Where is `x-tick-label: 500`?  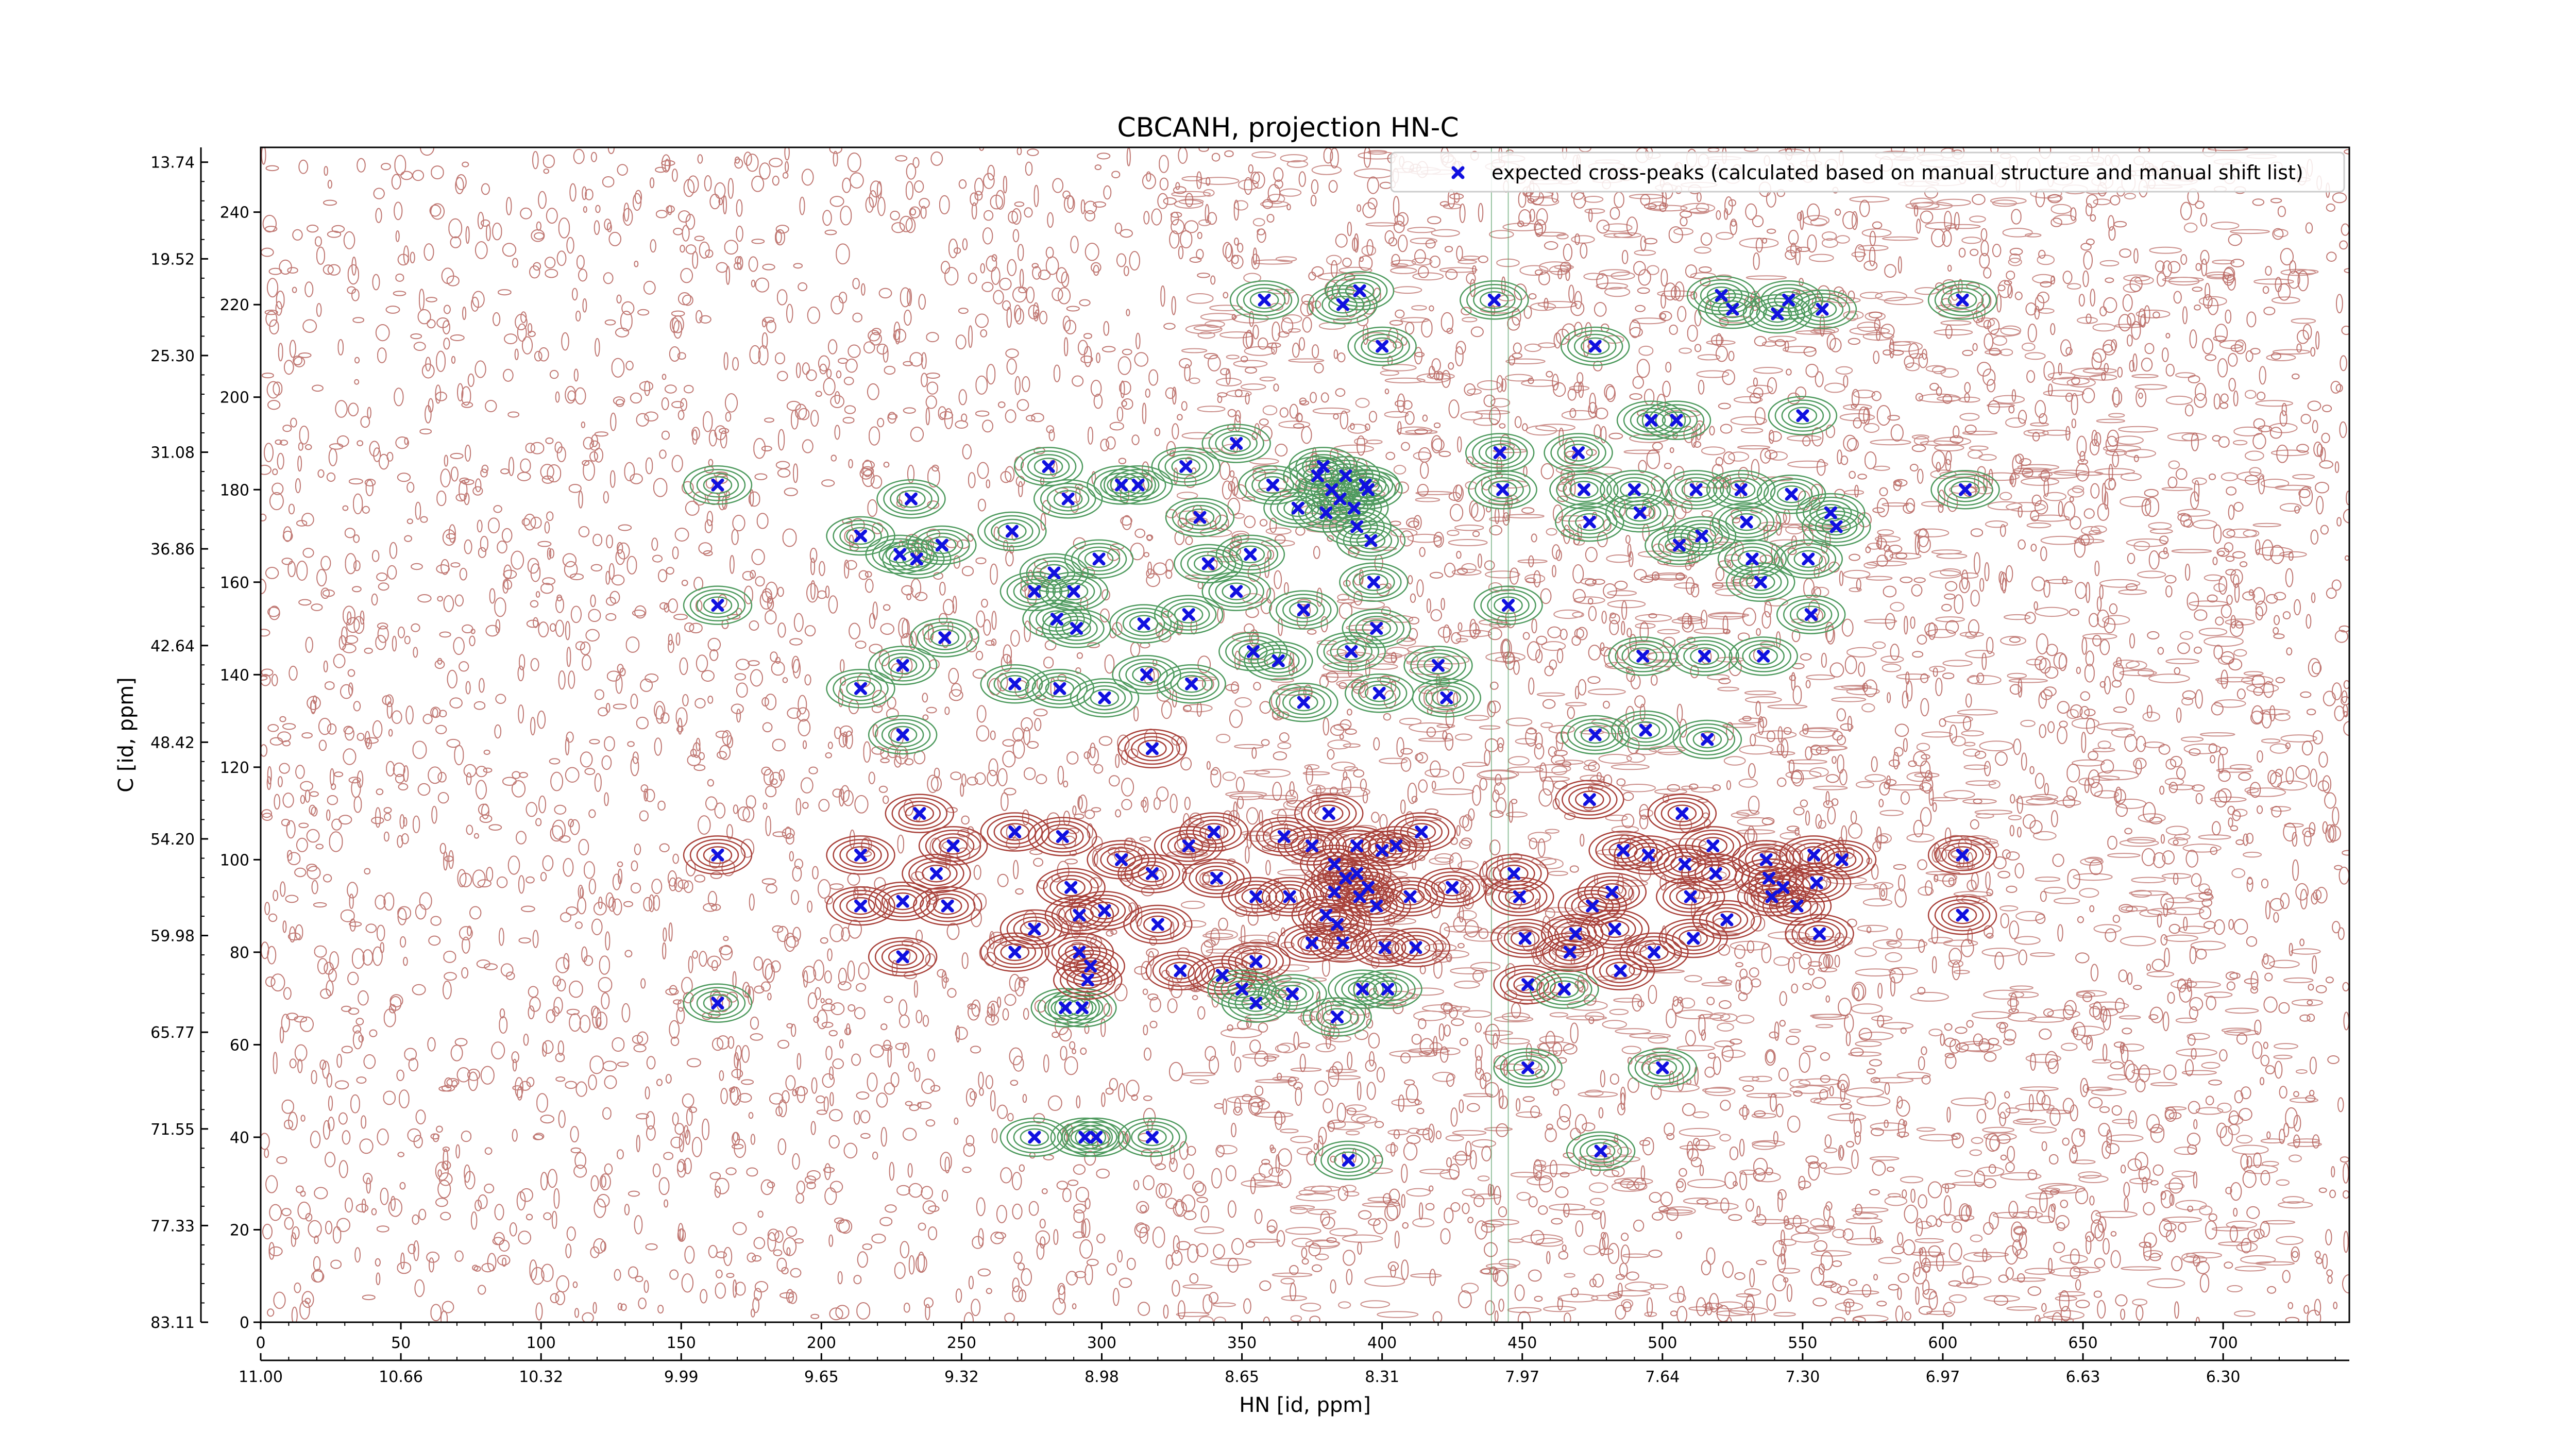 x-tick-label: 500 is located at coordinates (1662, 1343).